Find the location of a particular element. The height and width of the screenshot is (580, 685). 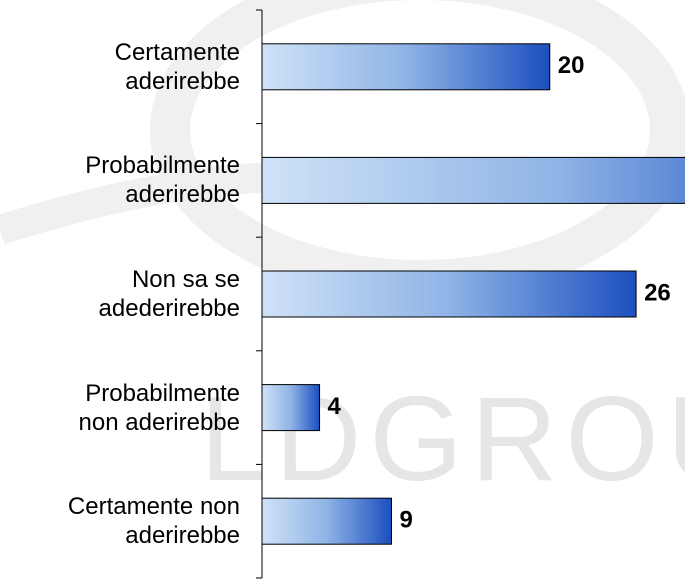

value-label: 4 is located at coordinates (335, 406).